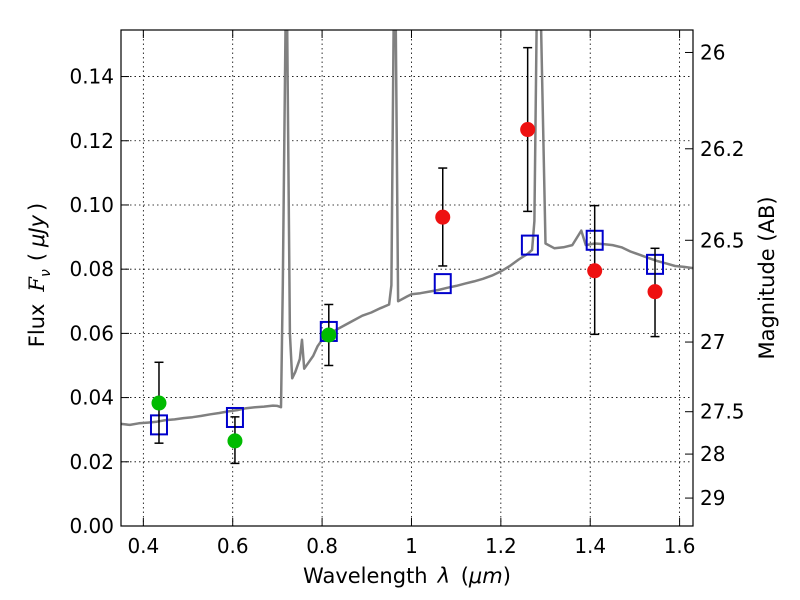 The height and width of the screenshot is (600, 800). I want to click on x-tick-label: 1.4, so click(590, 546).